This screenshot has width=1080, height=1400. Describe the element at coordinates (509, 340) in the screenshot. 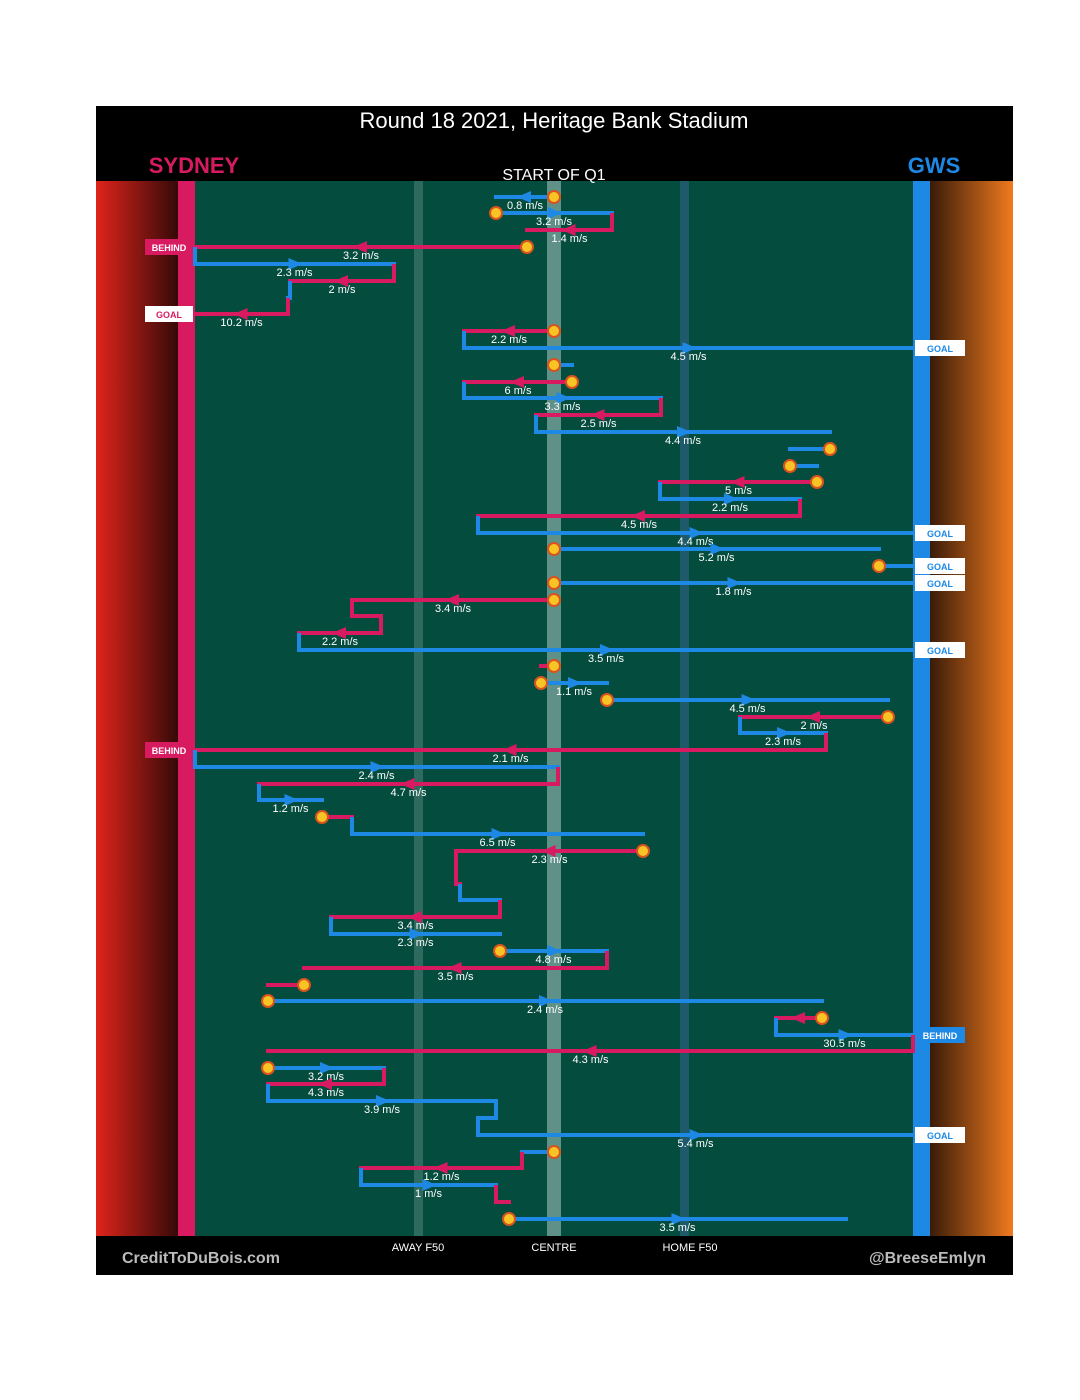

I see `speed-label: 2.2 m/s` at that location.